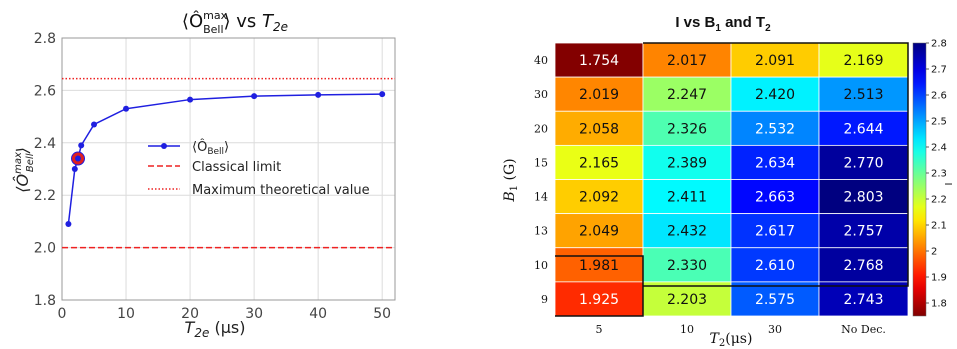 The width and height of the screenshot is (957, 349). I want to click on x-tick-label: 40, so click(318, 314).